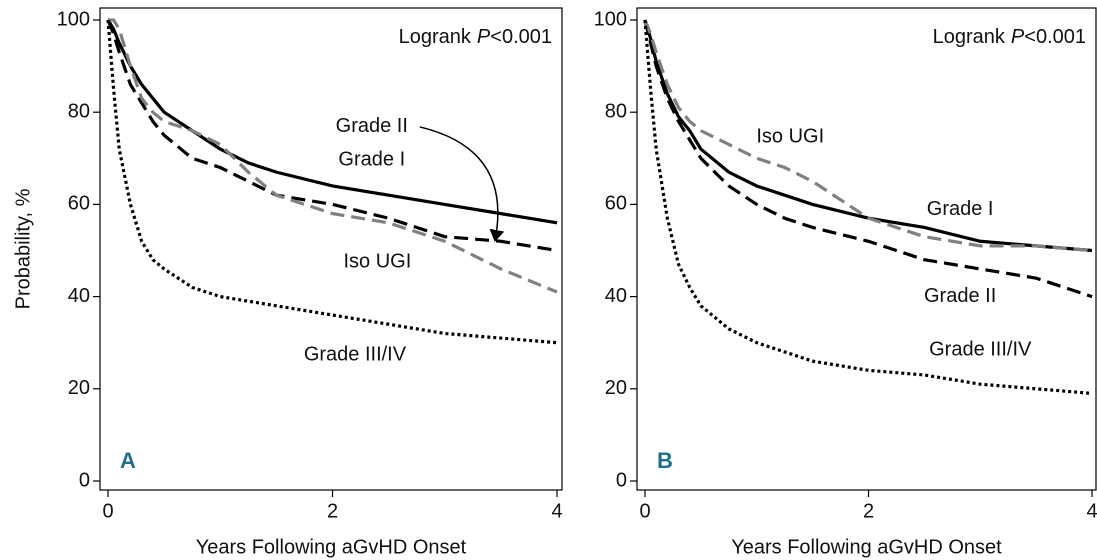 This screenshot has width=1097, height=560. Describe the element at coordinates (665, 460) in the screenshot. I see `panel-letter: B` at that location.